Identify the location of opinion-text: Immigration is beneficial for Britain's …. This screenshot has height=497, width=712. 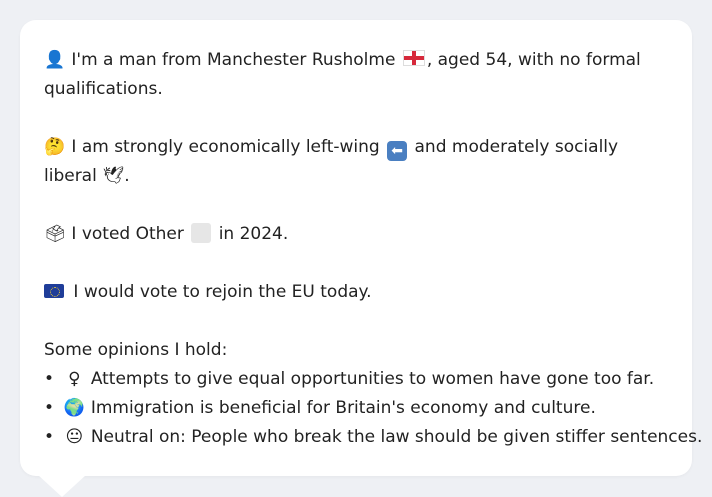
(343, 408).